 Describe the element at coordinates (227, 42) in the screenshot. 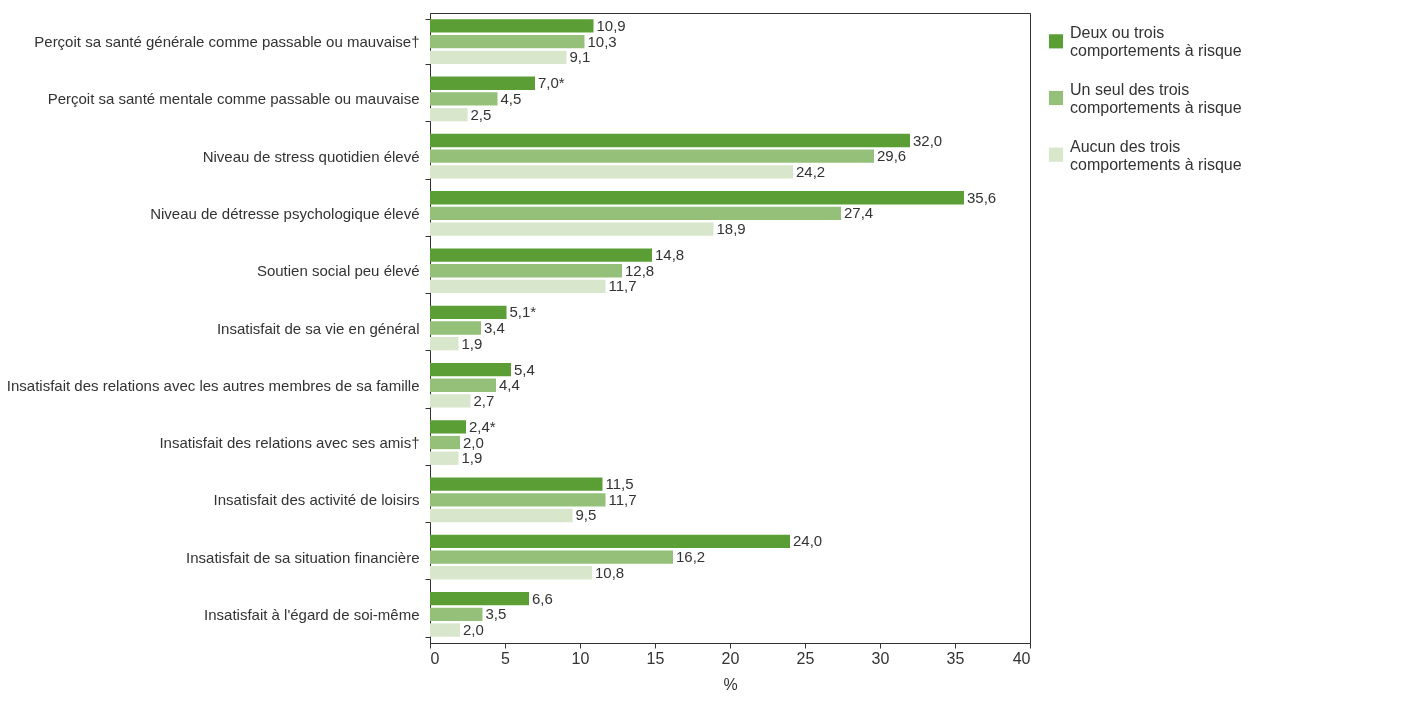

I see `y-tick-label: Perçoit sa santé générale comme passable ou mauvaise†` at that location.